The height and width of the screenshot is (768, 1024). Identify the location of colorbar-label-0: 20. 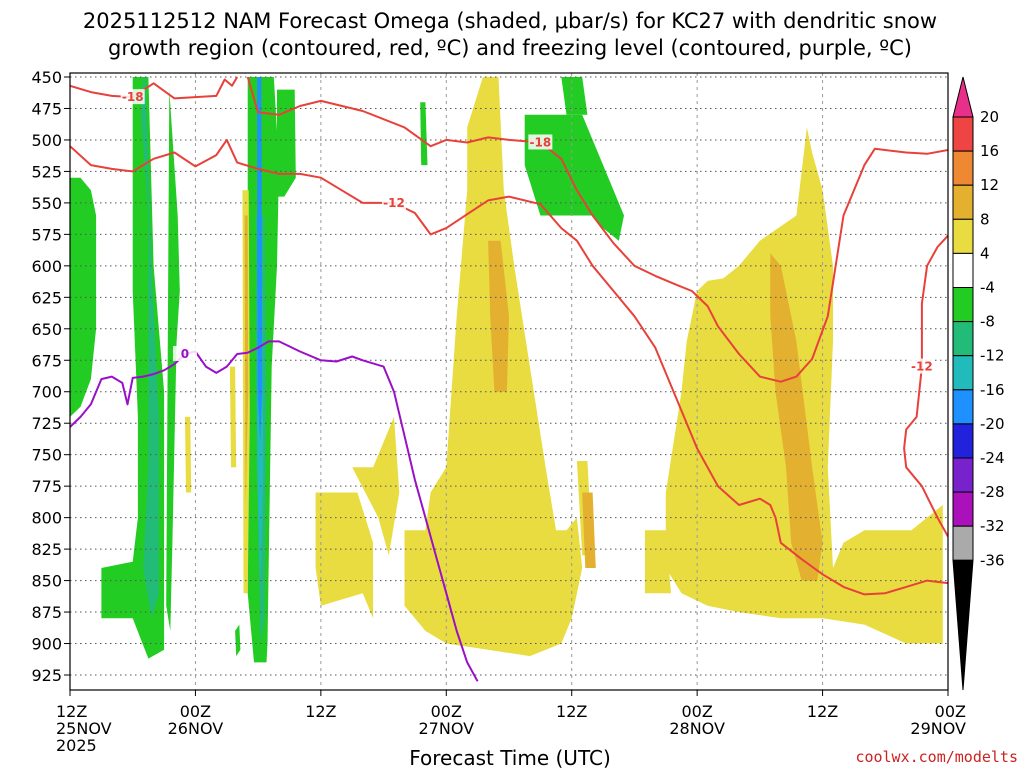
(989, 117).